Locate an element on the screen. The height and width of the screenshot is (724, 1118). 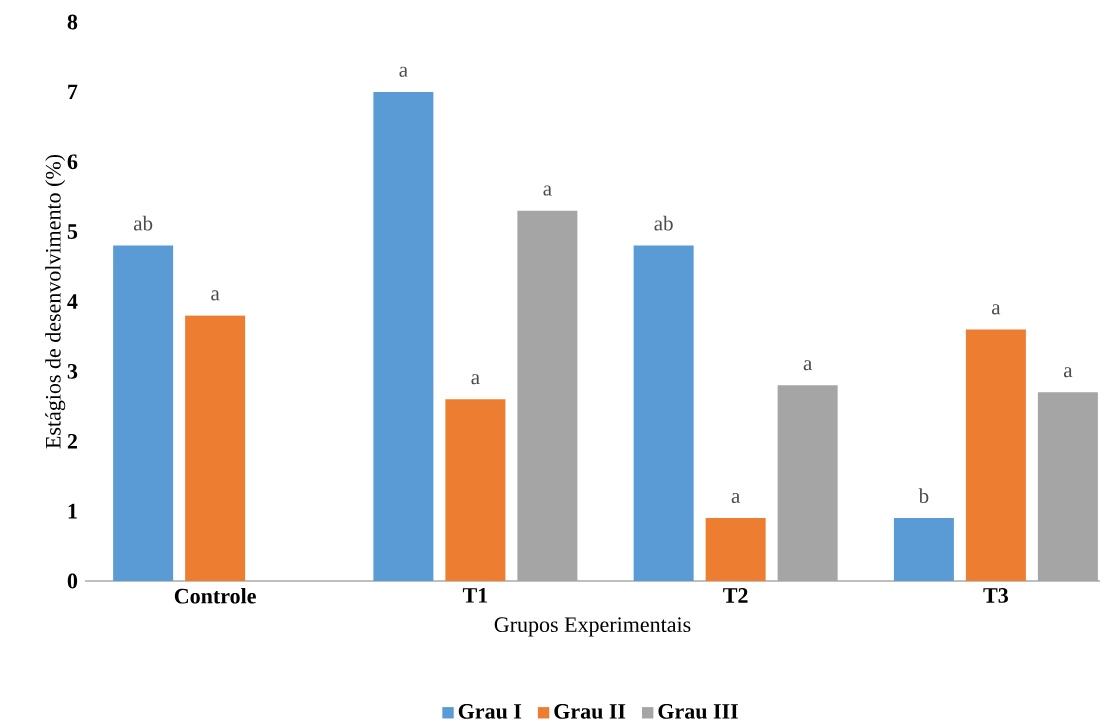
y-tick-label: 5 is located at coordinates (72, 231).